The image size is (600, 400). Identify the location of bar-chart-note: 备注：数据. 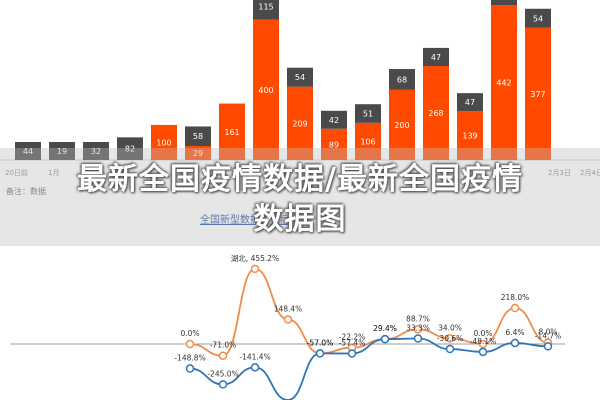
(26, 191).